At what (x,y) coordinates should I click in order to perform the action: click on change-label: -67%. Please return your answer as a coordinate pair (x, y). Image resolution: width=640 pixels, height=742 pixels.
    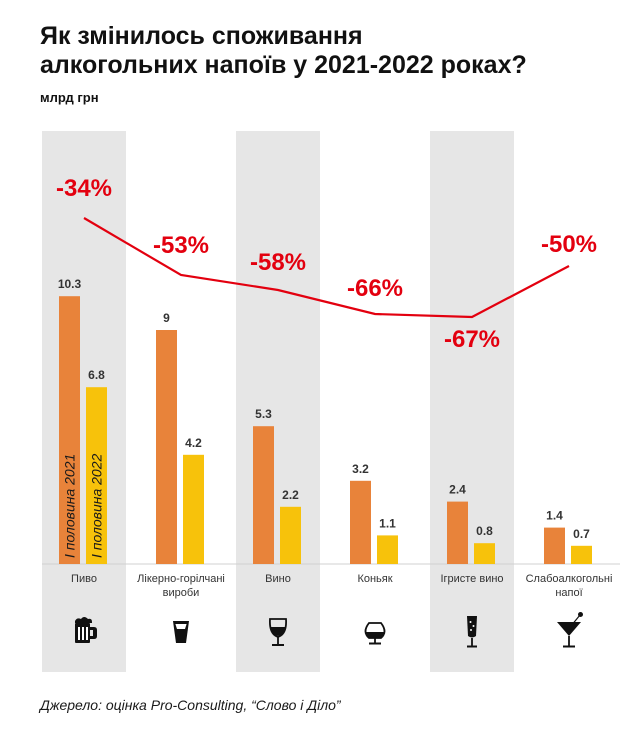
    Looking at the image, I should click on (472, 339).